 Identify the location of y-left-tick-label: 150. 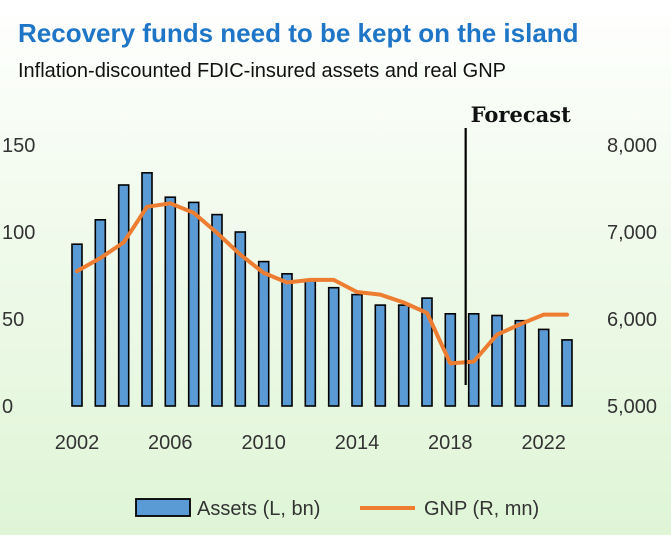
(18, 146).